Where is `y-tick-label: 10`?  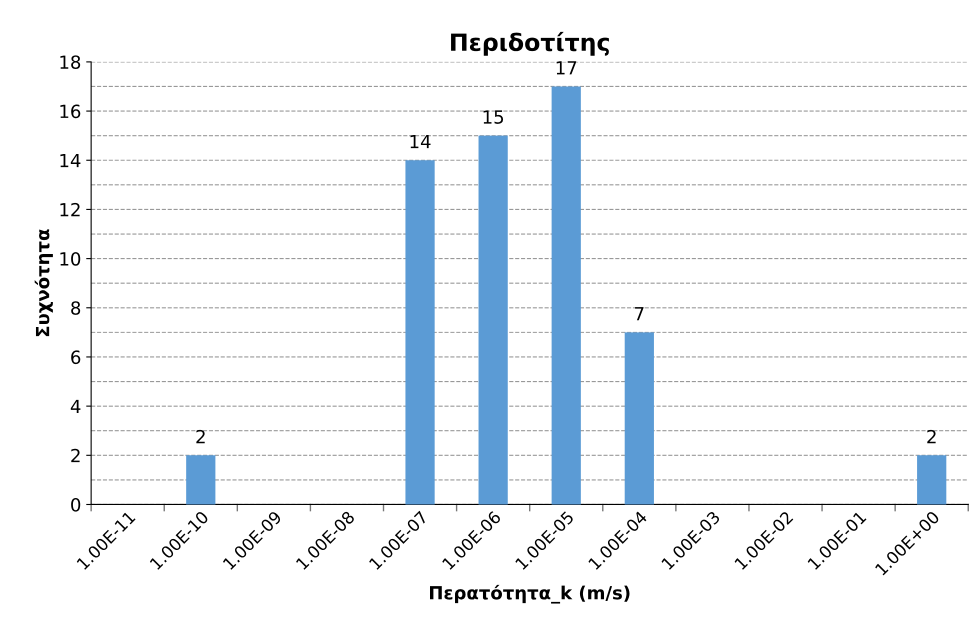
y-tick-label: 10 is located at coordinates (70, 259).